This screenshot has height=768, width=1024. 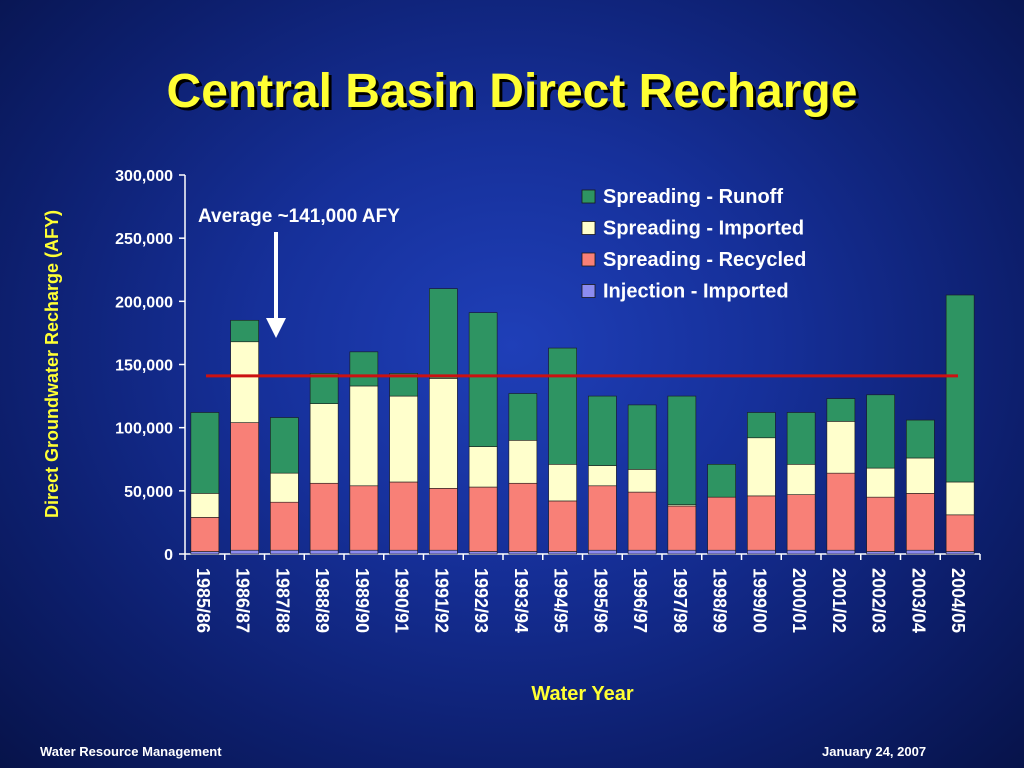 What do you see at coordinates (168, 555) in the screenshot?
I see `y-tick-label: 0` at bounding box center [168, 555].